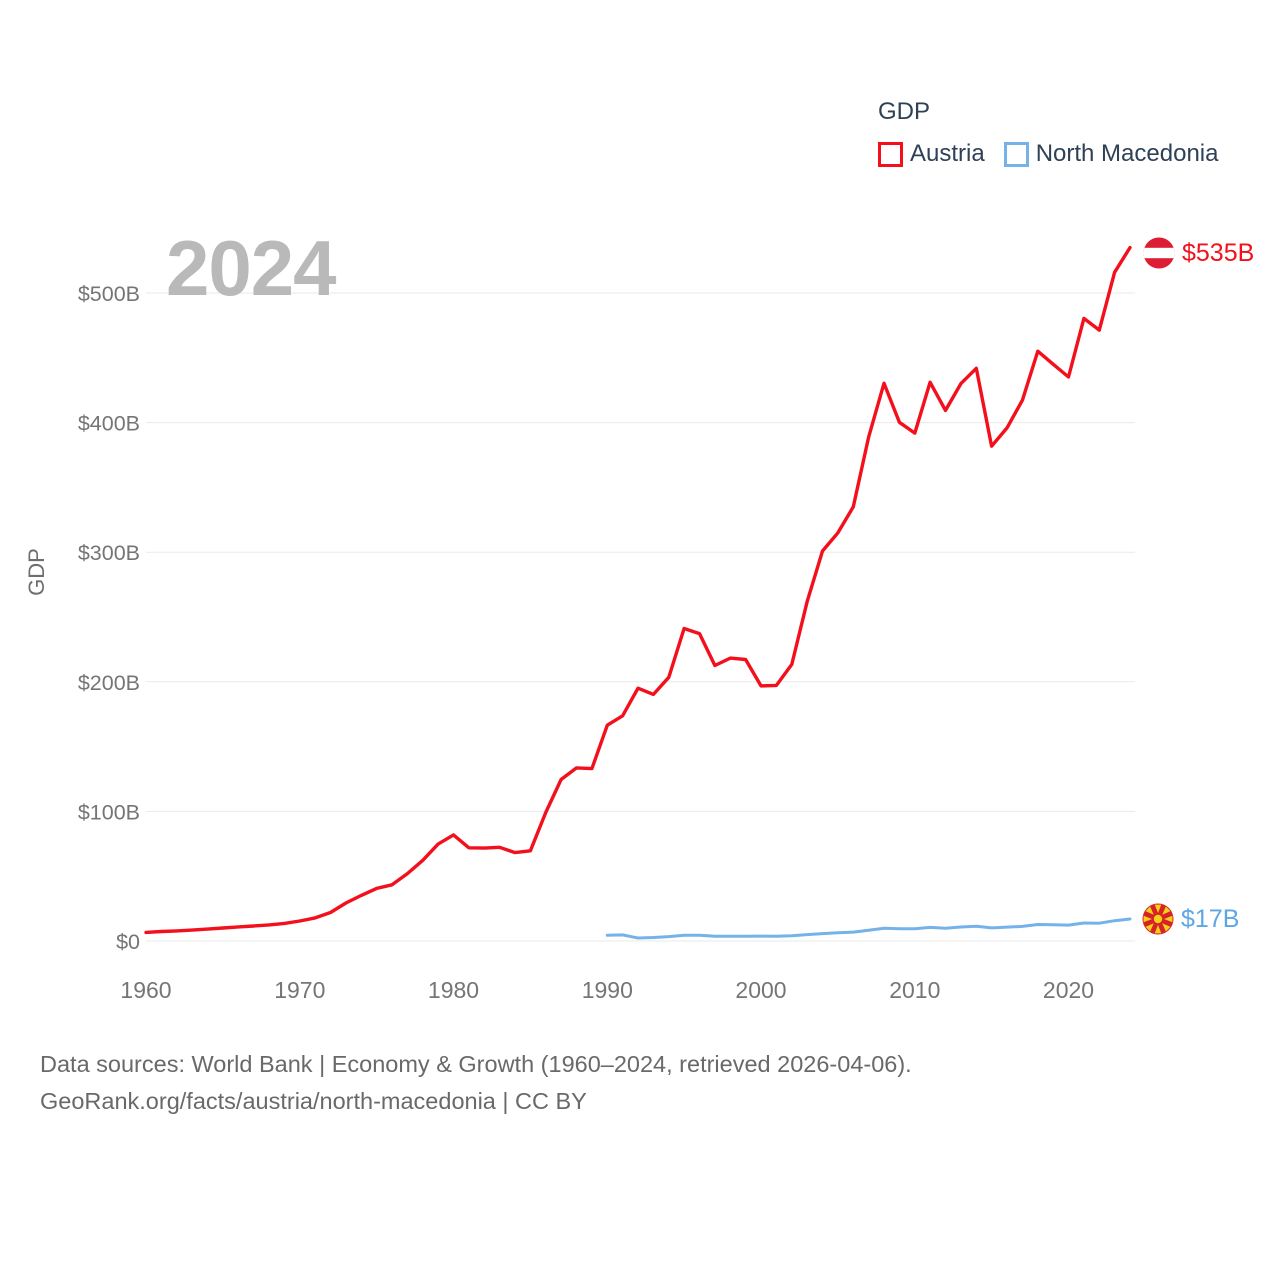  Describe the element at coordinates (1159, 253) in the screenshot. I see `austria-flag-icon` at that location.